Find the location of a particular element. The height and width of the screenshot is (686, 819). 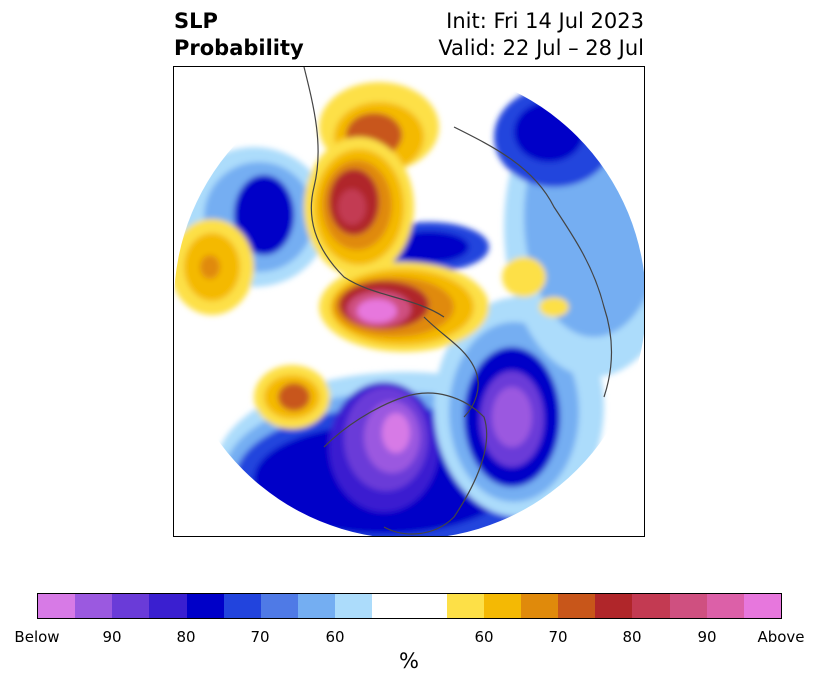

valid-range: Valid: 22 Jul – 28 Jul is located at coordinates (541, 48).